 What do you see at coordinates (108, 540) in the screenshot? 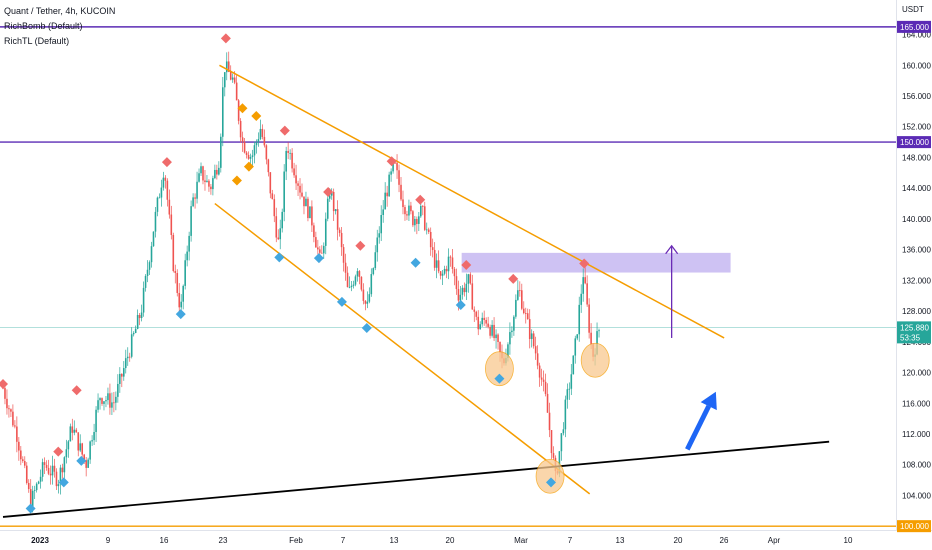
I see `time-tick-label: 9` at bounding box center [108, 540].